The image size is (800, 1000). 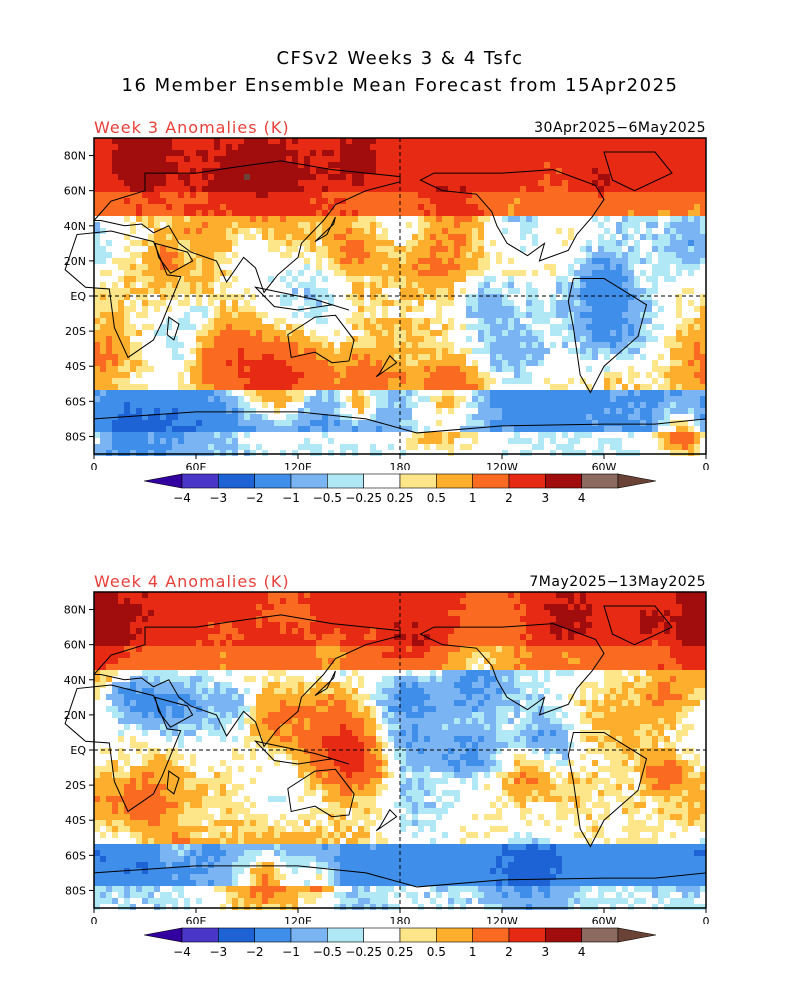 I want to click on colorbar-week-4: −4 −3 −2 −1 −0.5 −0.25 0.25 0.5 1 2 3 4, so click(x=400, y=943).